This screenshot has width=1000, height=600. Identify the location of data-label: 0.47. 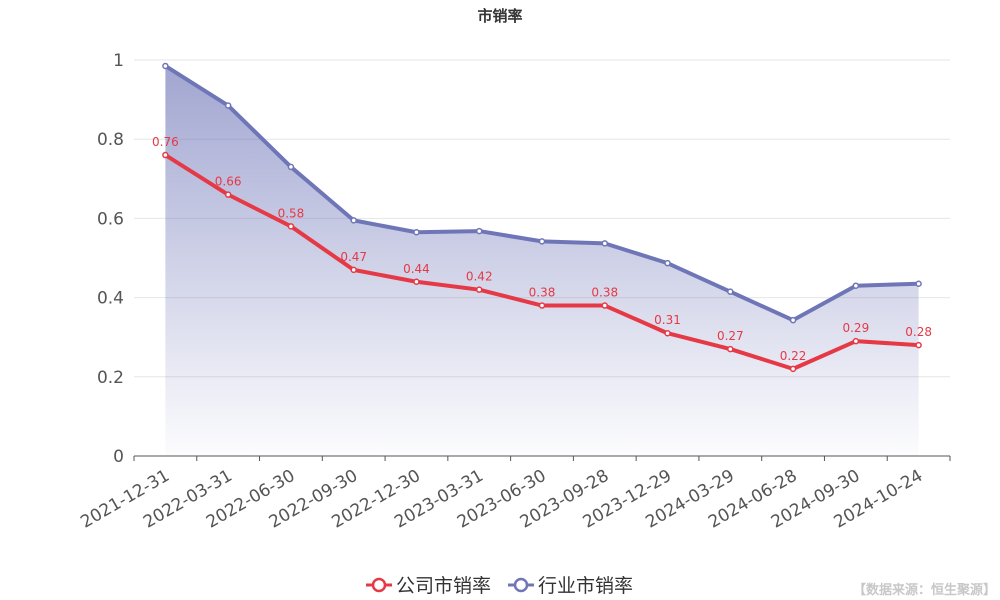
(353, 257).